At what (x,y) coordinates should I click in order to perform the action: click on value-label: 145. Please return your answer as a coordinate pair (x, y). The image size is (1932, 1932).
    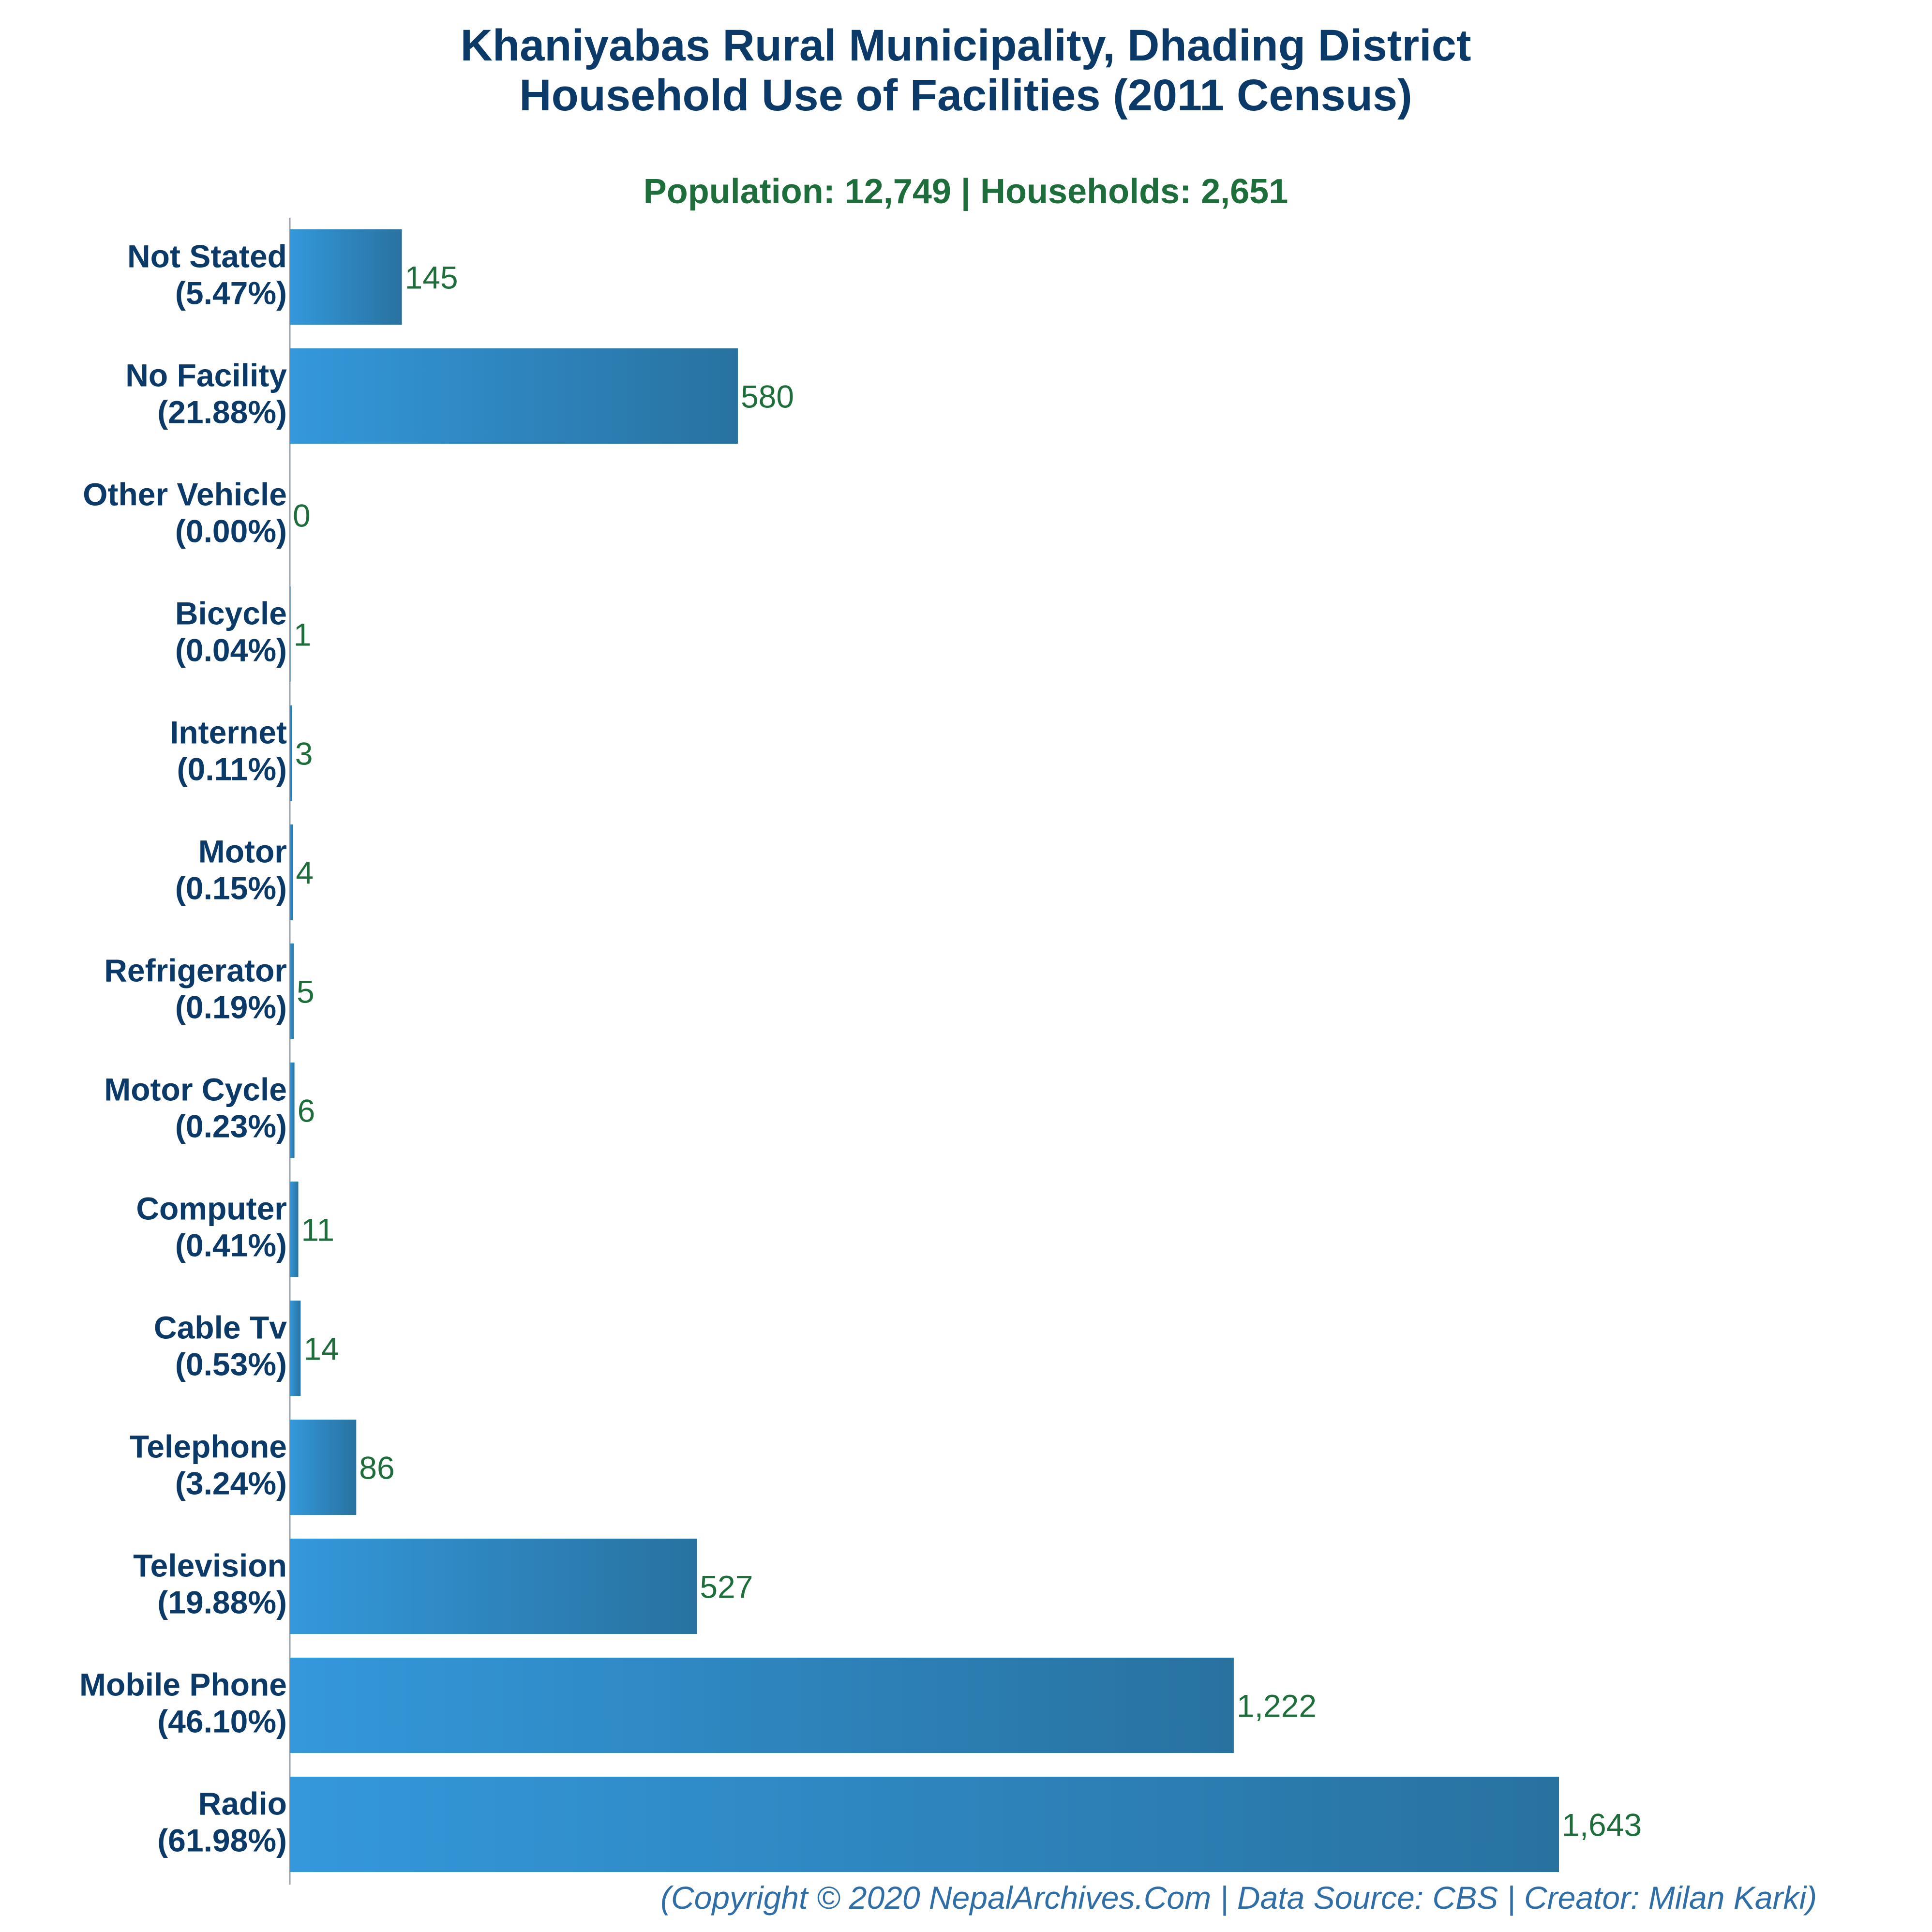
    Looking at the image, I should click on (431, 278).